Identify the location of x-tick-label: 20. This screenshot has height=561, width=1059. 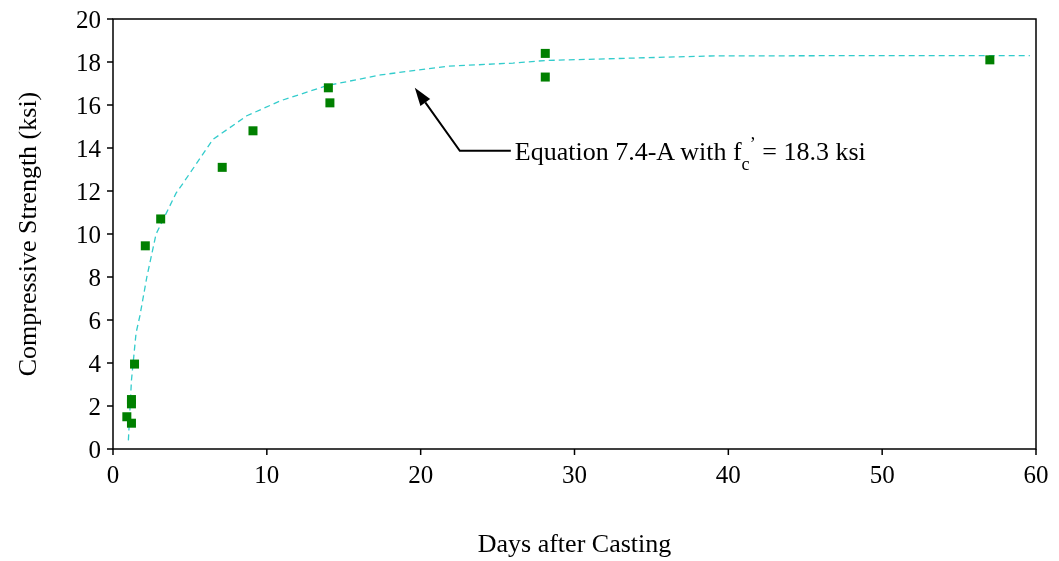
(421, 474).